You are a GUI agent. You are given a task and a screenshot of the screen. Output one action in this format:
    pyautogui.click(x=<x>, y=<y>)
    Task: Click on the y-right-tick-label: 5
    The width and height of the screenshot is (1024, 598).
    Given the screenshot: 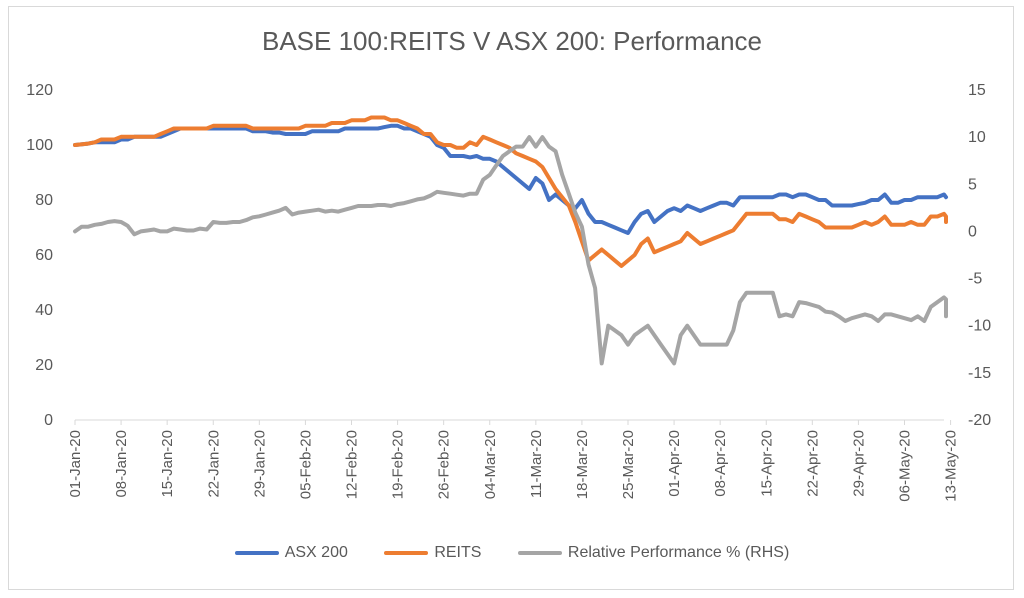 What is the action you would take?
    pyautogui.click(x=972, y=184)
    